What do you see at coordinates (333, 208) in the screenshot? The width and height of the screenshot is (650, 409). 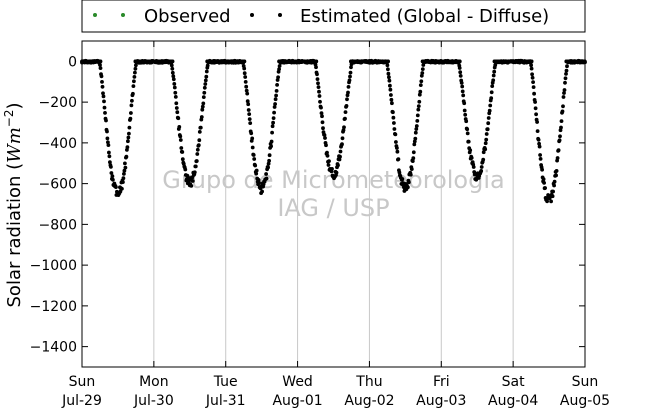 I see `watermark-text: IAG / USP` at bounding box center [333, 208].